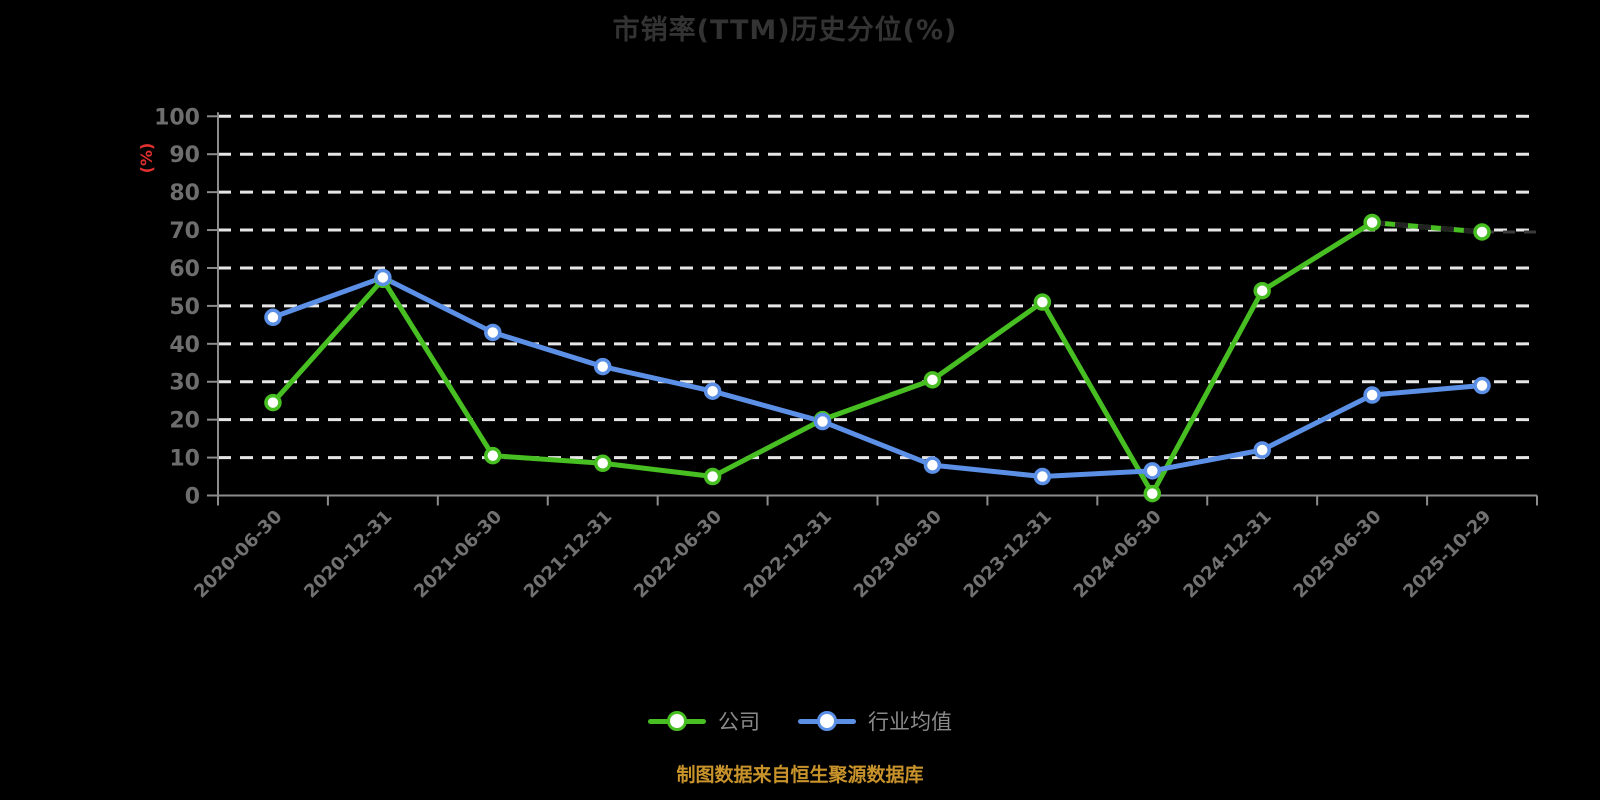 The height and width of the screenshot is (800, 1600). What do you see at coordinates (458, 554) in the screenshot?
I see `x-tick-label: 2021-06-30` at bounding box center [458, 554].